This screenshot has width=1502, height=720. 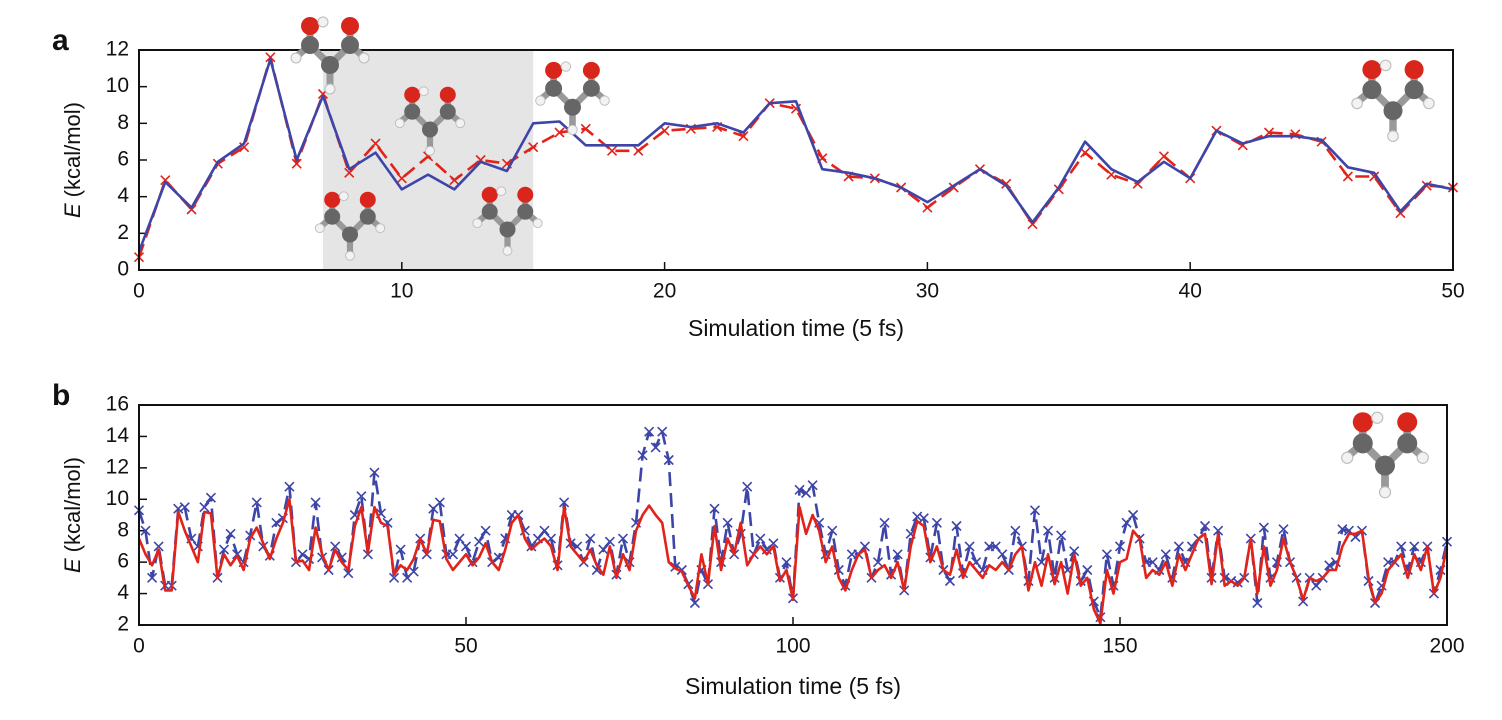 I want to click on y-tick-label: 16, so click(x=117, y=404).